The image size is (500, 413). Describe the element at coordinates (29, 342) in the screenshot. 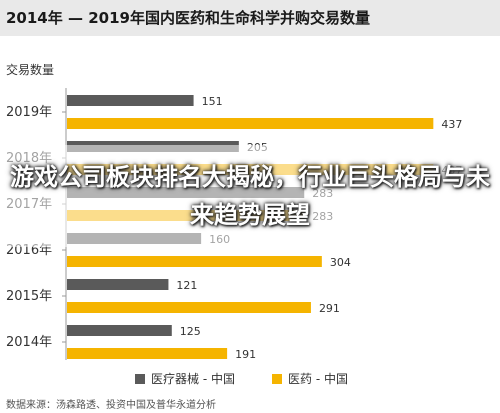

I see `category-label-5: 2014年` at that location.